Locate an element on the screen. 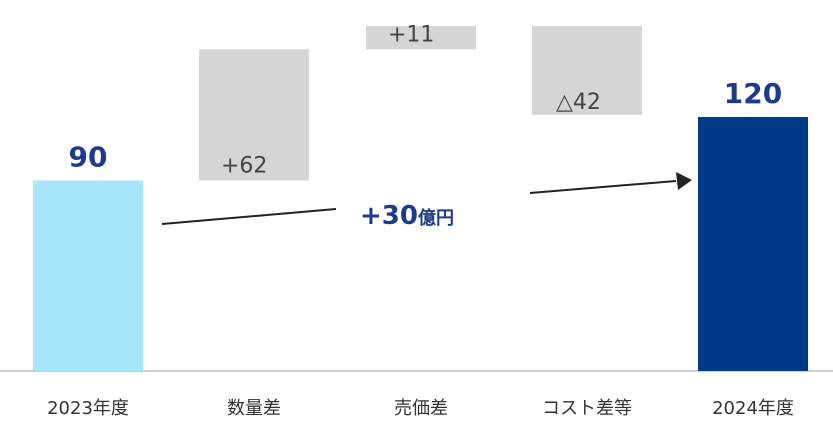 This screenshot has height=422, width=833. category-label-2: 数量差 is located at coordinates (254, 408).